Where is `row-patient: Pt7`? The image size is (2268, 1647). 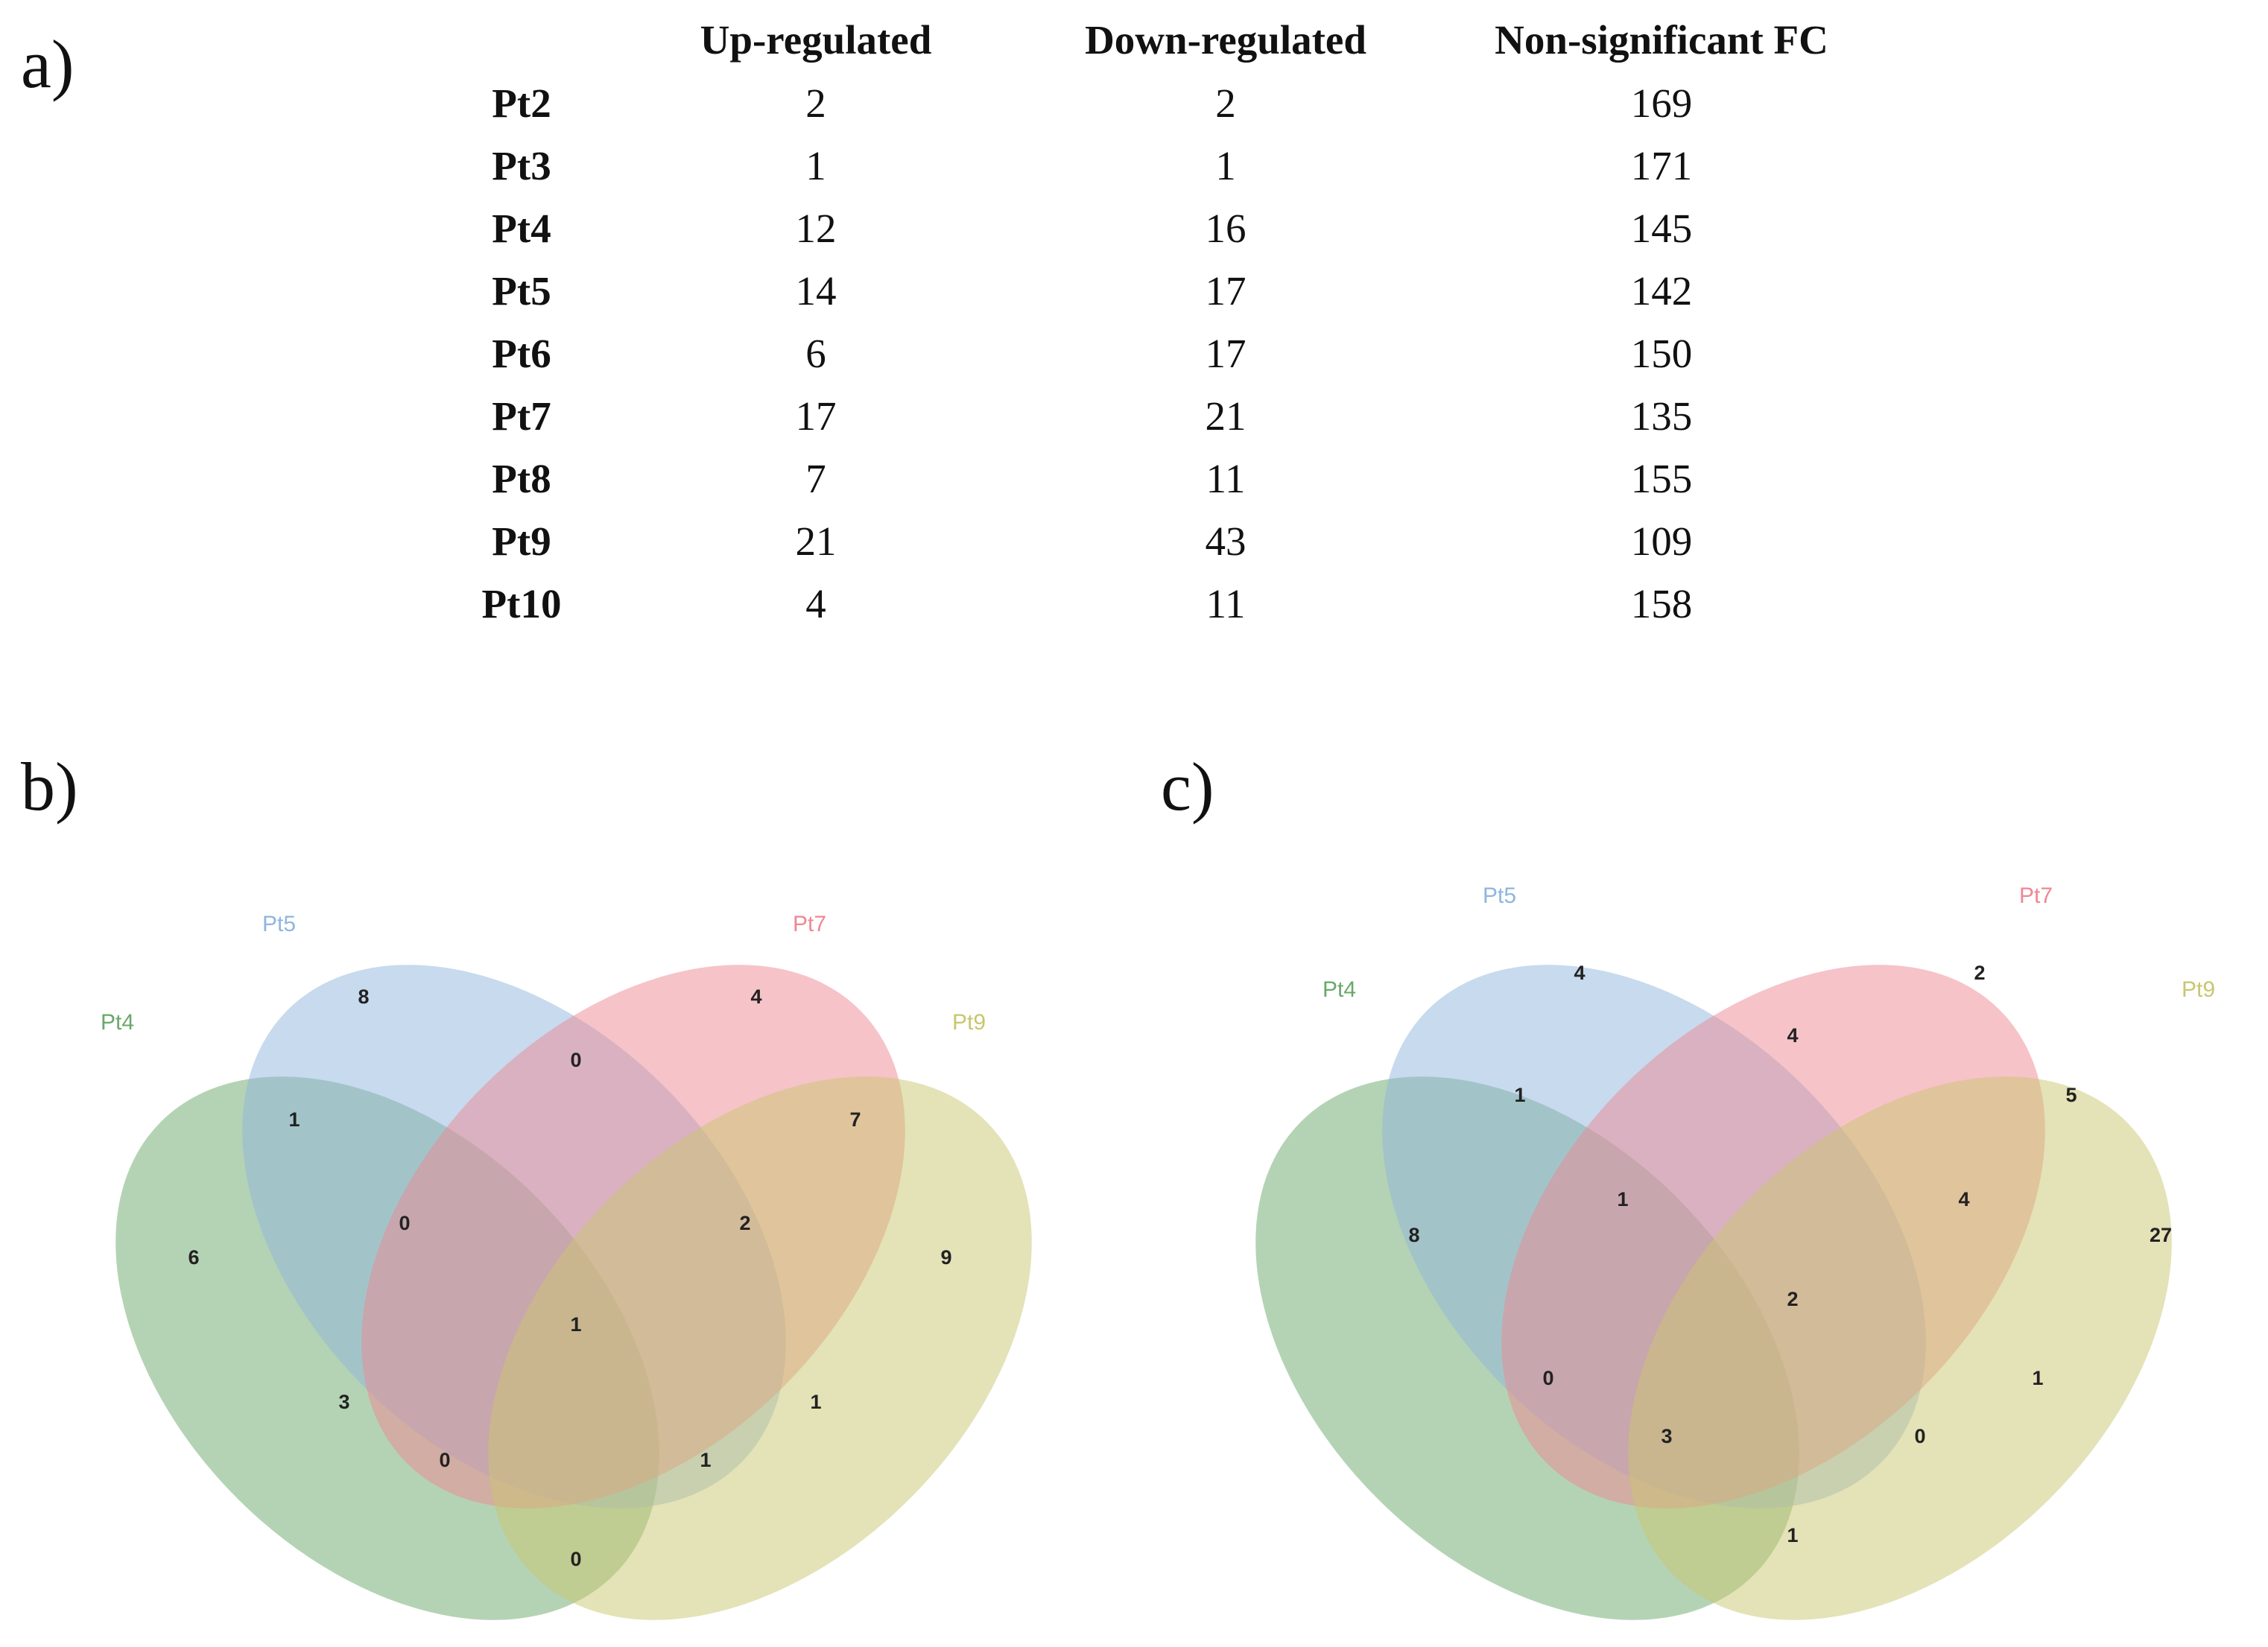 row-patient: Pt7 is located at coordinates (521, 416).